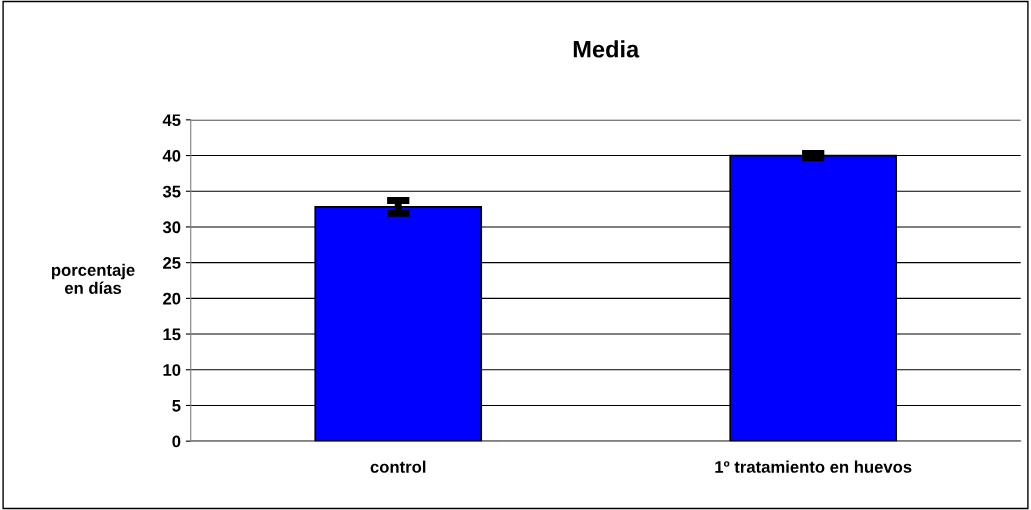 This screenshot has height=510, width=1031. Describe the element at coordinates (172, 298) in the screenshot. I see `y-tick-label: 20` at that location.